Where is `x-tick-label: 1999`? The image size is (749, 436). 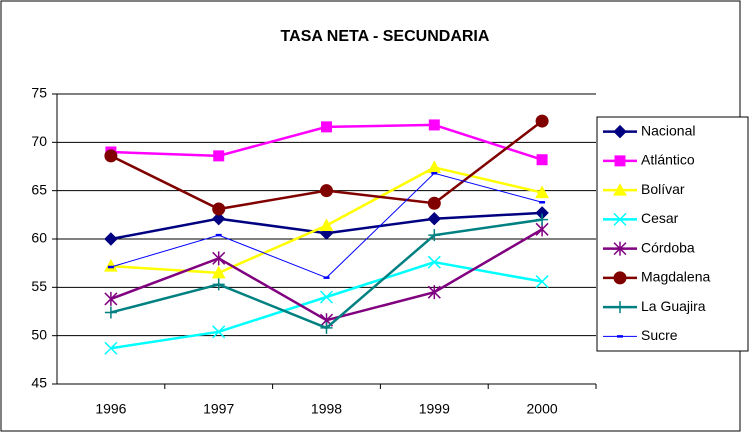 x-tick-label: 1999 is located at coordinates (434, 409).